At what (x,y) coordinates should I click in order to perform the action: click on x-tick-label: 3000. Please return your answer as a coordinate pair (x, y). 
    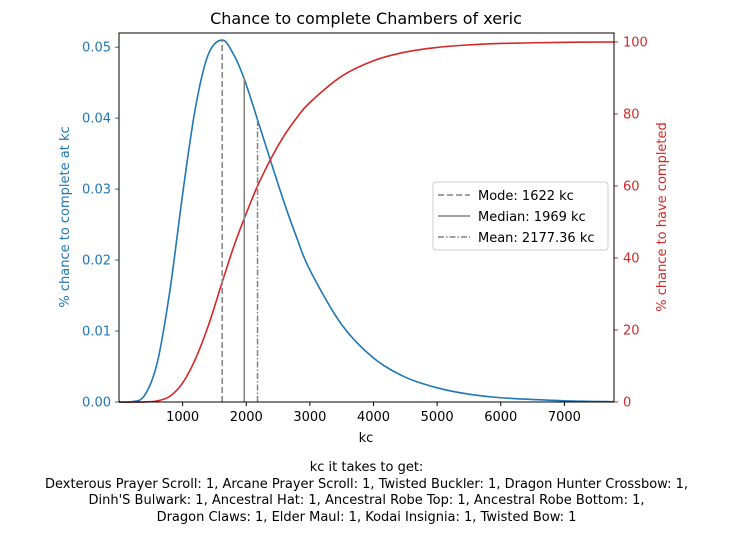
    Looking at the image, I should click on (309, 417).